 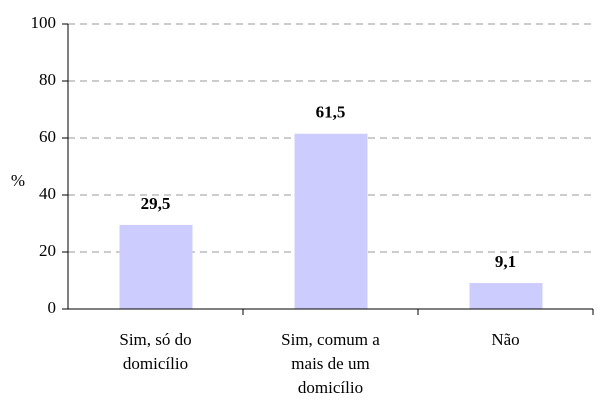 What do you see at coordinates (44, 22) in the screenshot?
I see `y-tick-label: 100` at bounding box center [44, 22].